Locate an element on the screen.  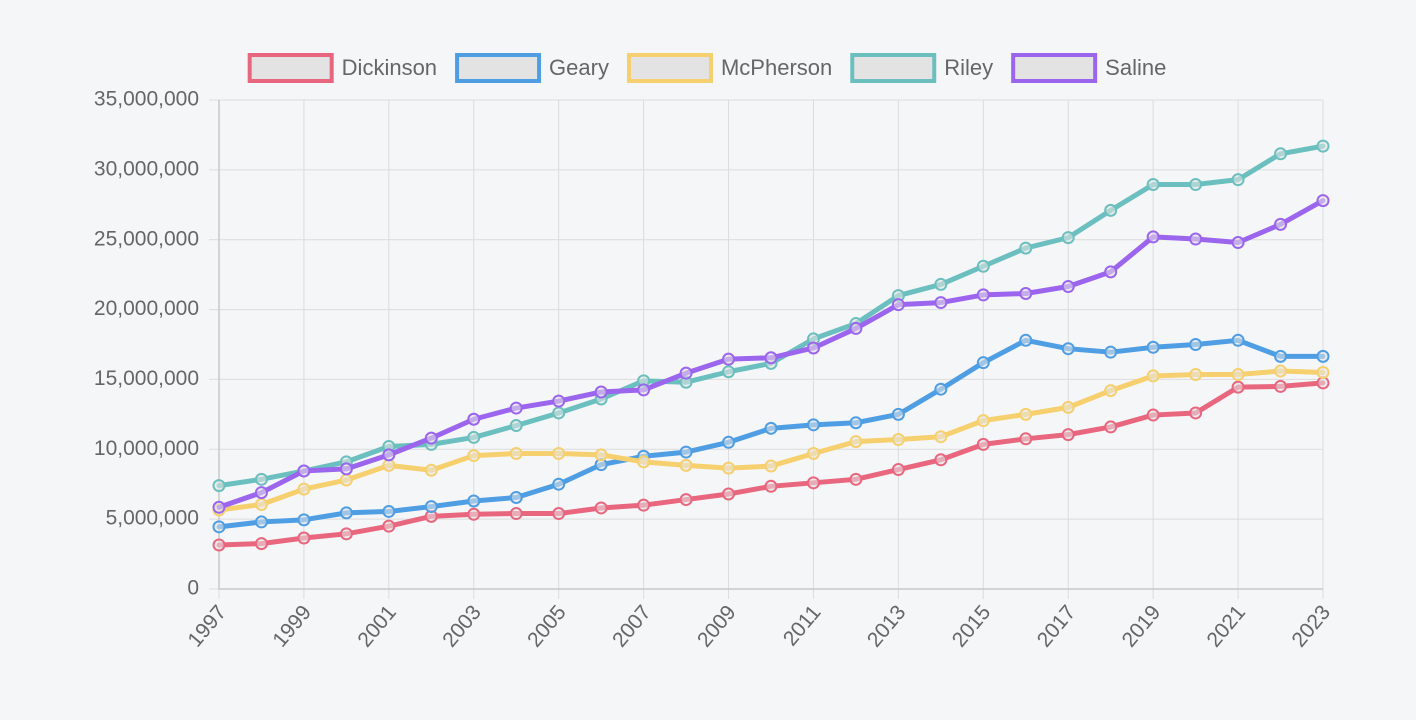
legend-item-riley: Riley is located at coordinates (921, 68).